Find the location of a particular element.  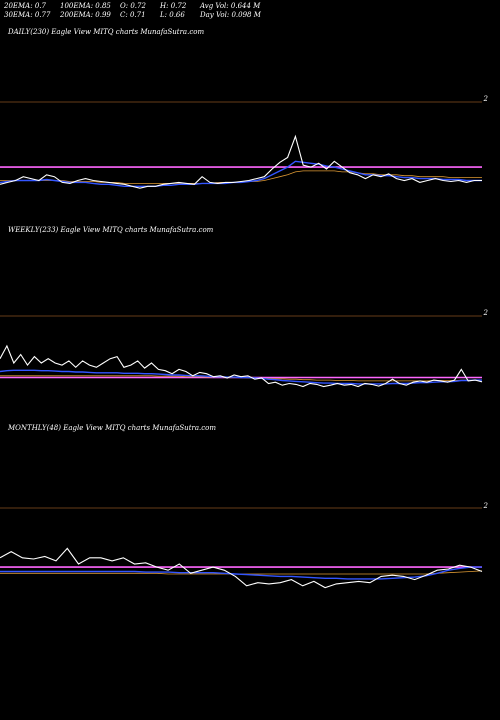

open-label: O: is located at coordinates (124, 6).